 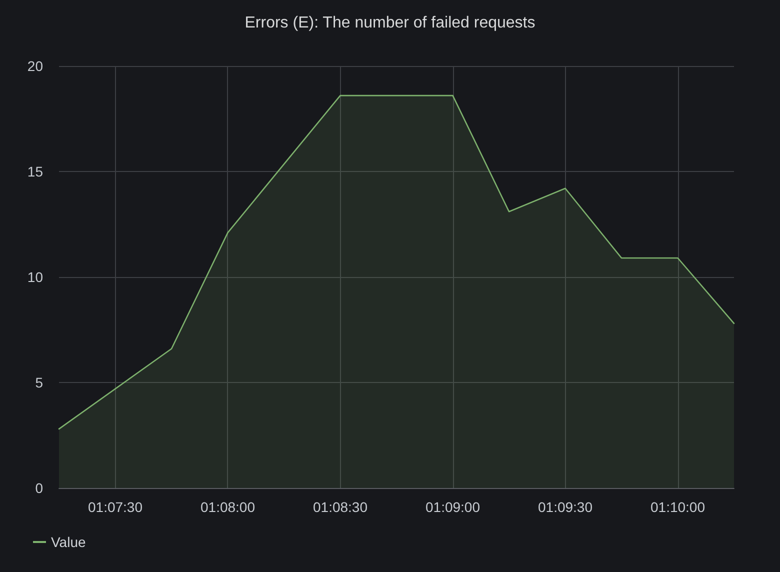 What do you see at coordinates (35, 172) in the screenshot?
I see `y-tick-label: 15` at bounding box center [35, 172].